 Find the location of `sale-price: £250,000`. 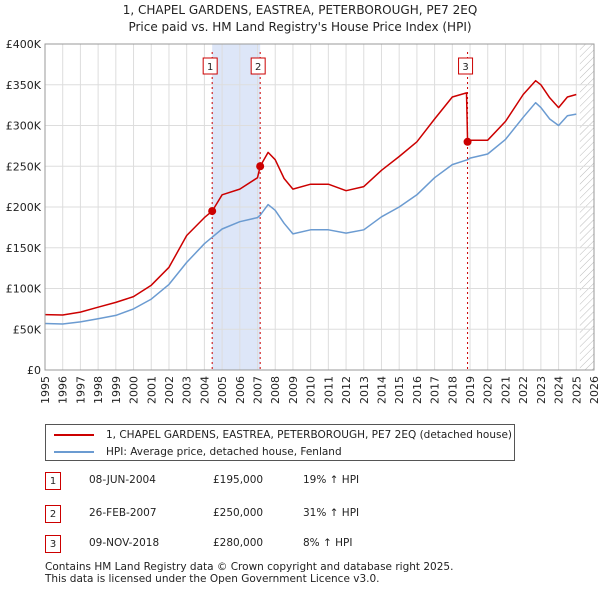

sale-price: £250,000 is located at coordinates (238, 513).